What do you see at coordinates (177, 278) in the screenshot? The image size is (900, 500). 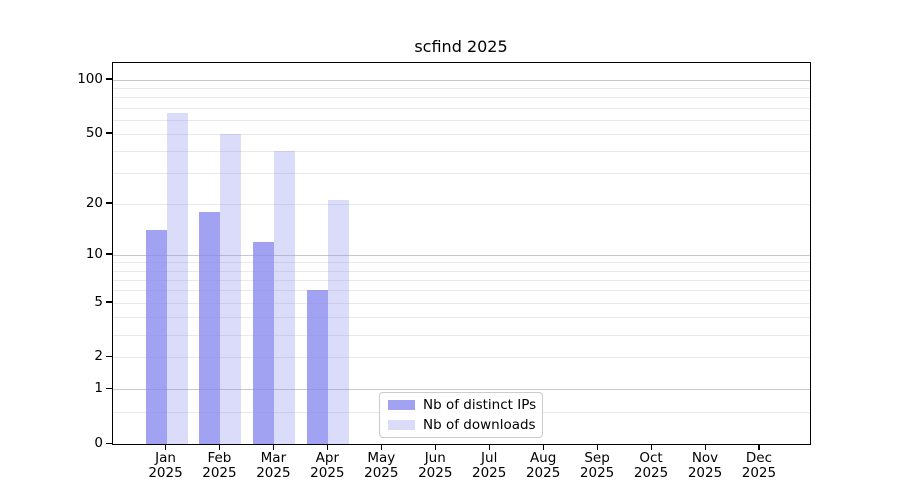 I see `bar-downloads-jan` at bounding box center [177, 278].